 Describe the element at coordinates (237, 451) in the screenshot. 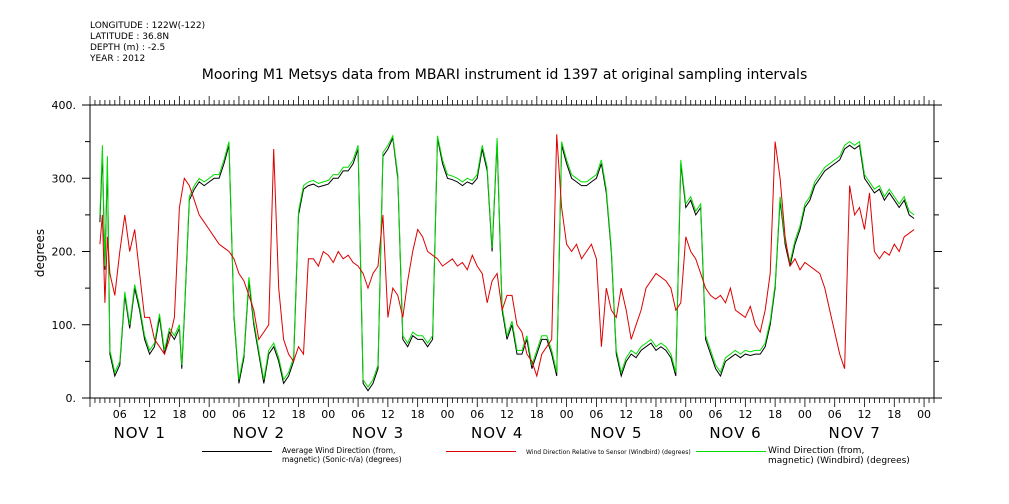

I see `legend-swatch-avg-wind` at that location.